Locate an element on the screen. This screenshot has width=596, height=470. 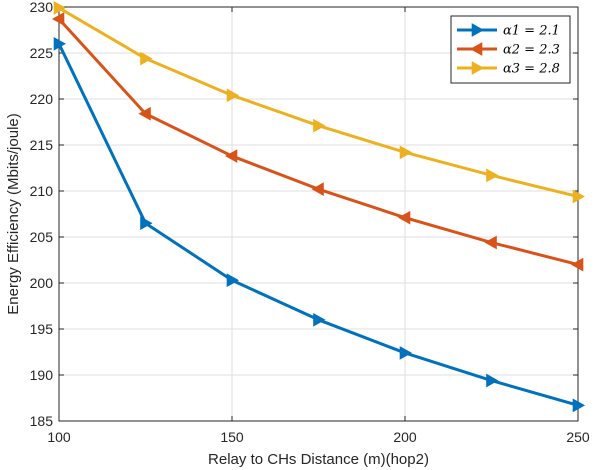
y-tick-label: 215 is located at coordinates (42, 145).